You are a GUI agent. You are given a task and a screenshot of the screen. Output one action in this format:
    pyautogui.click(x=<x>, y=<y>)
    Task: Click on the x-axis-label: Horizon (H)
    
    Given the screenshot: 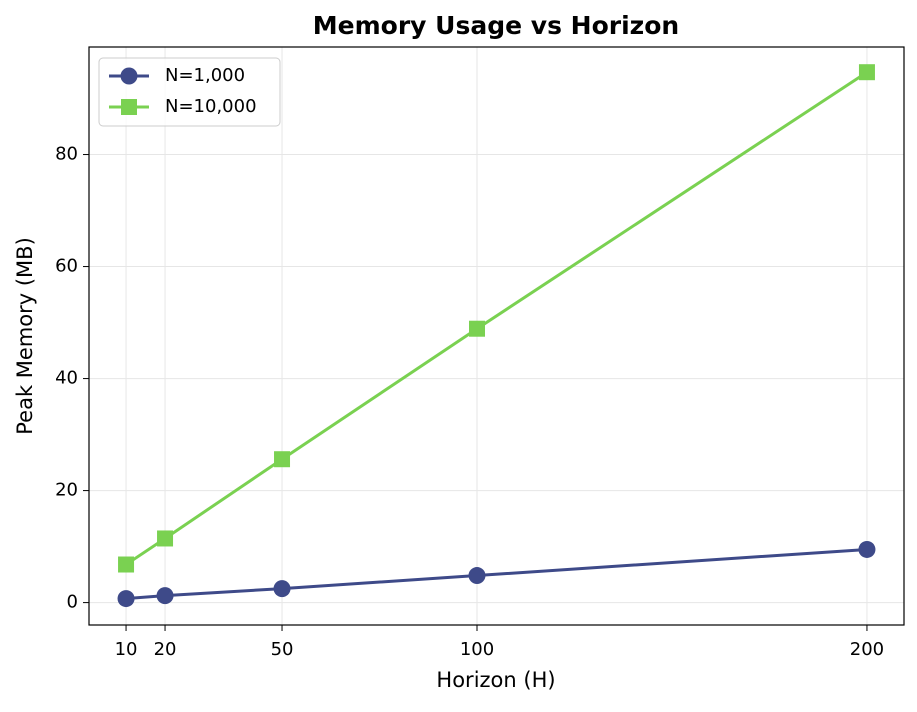 What is the action you would take?
    pyautogui.click(x=495, y=680)
    